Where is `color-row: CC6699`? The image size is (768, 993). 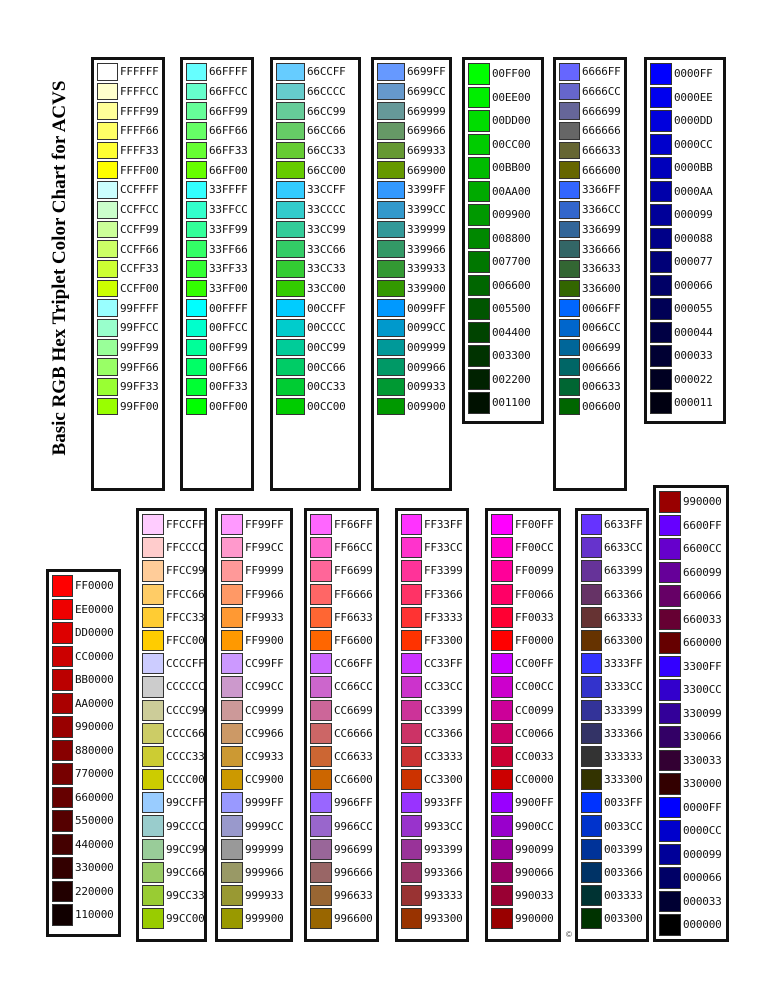 color-row: CC6699 is located at coordinates (341, 710).